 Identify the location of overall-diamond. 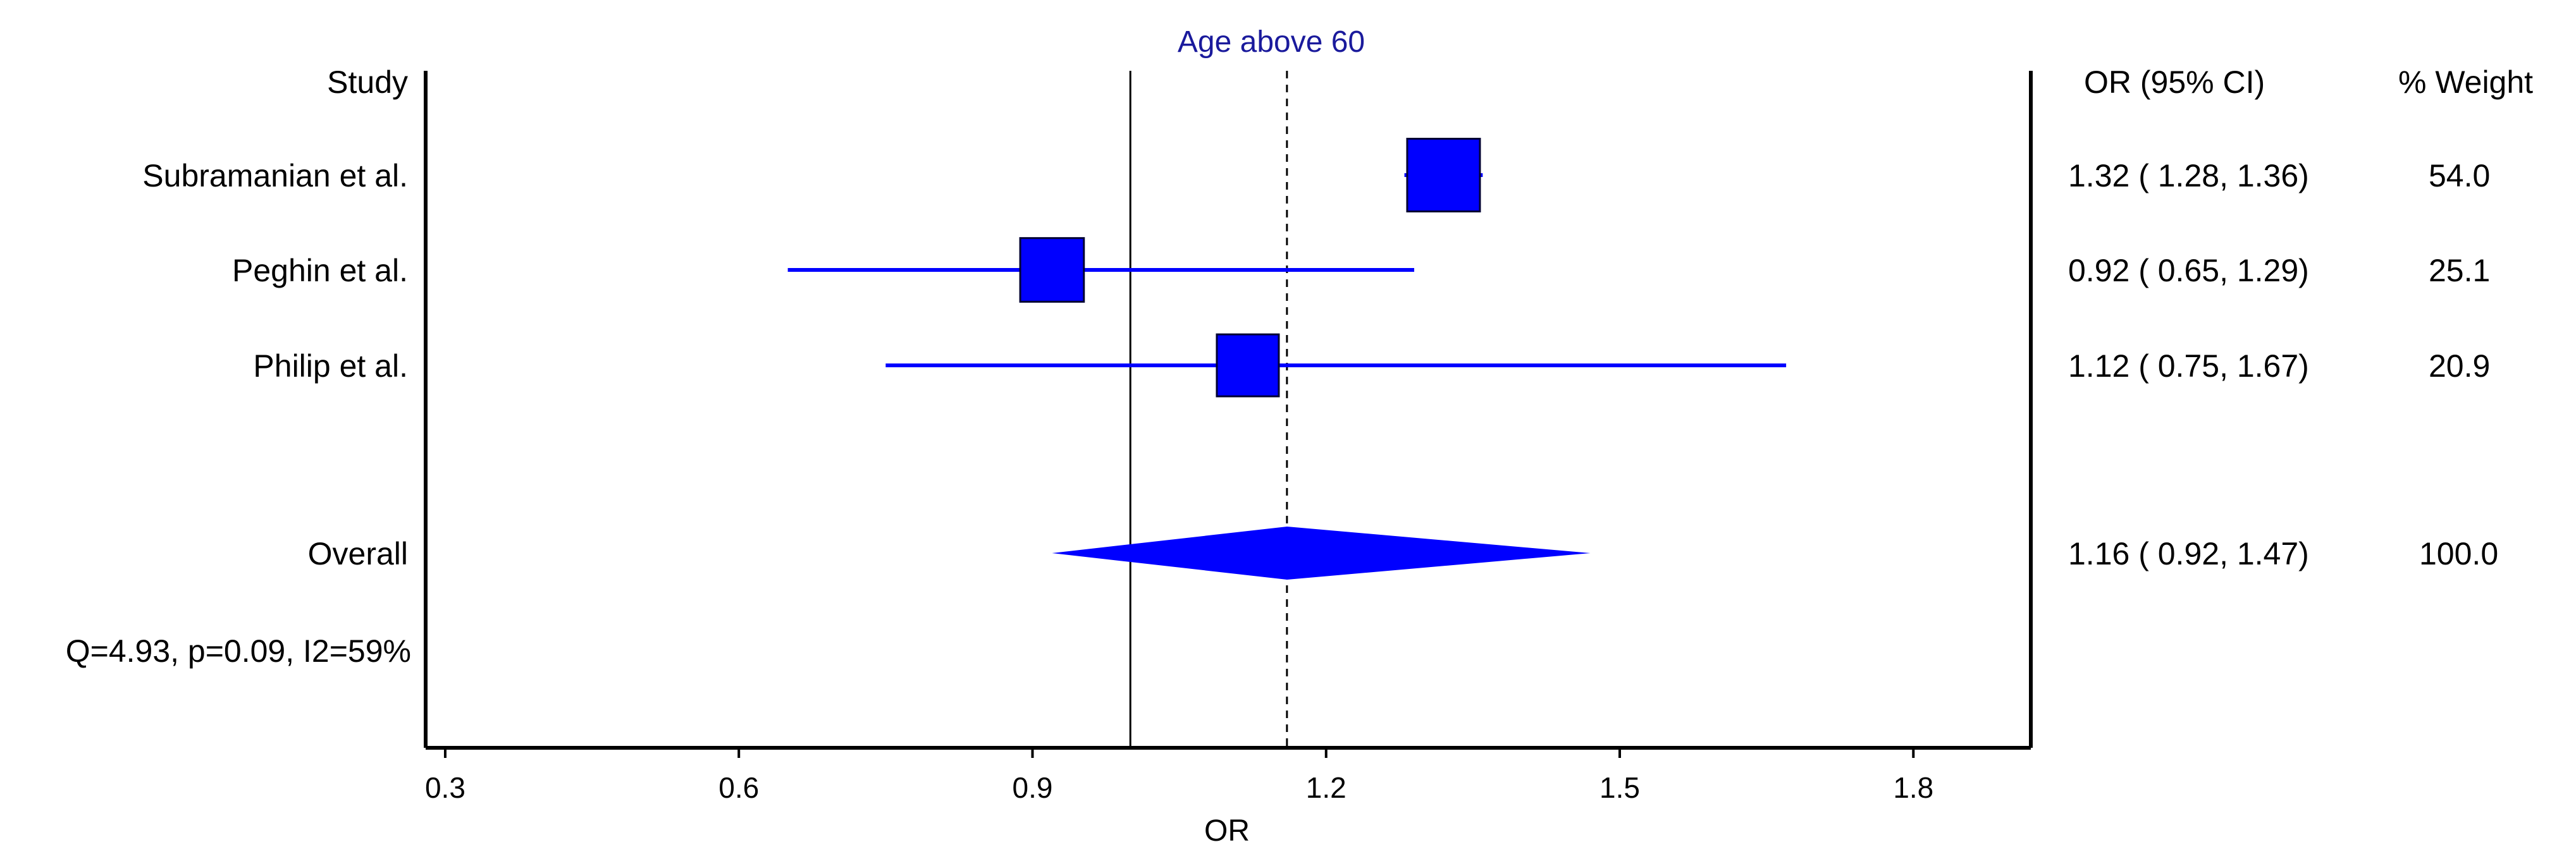
(1322, 554).